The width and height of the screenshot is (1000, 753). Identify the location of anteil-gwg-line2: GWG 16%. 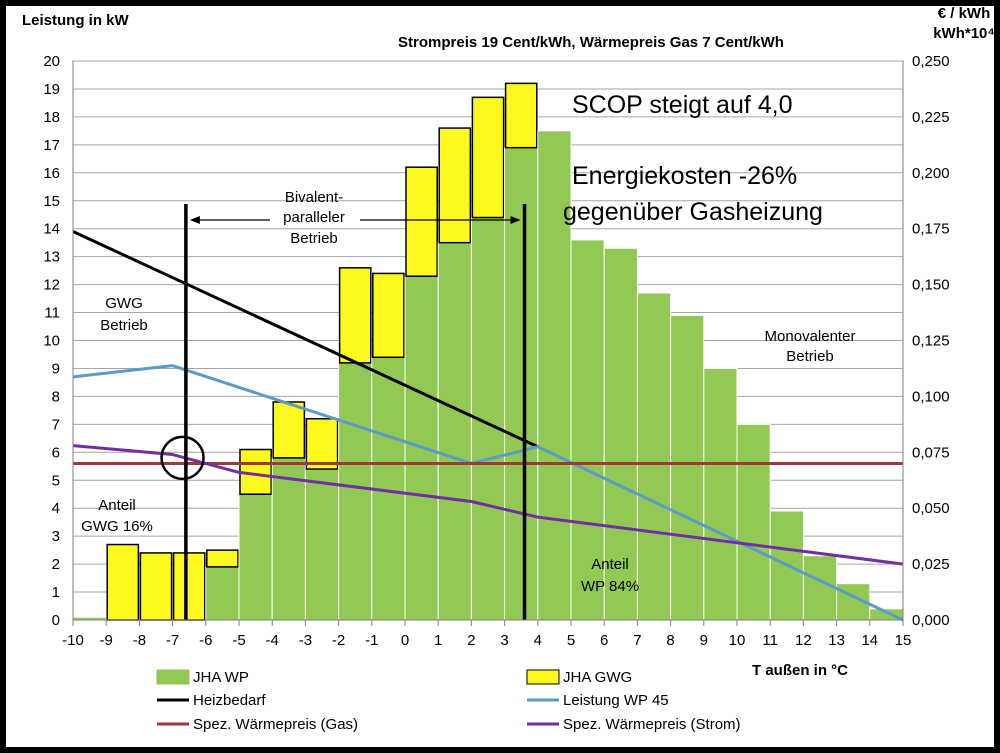
(117, 526).